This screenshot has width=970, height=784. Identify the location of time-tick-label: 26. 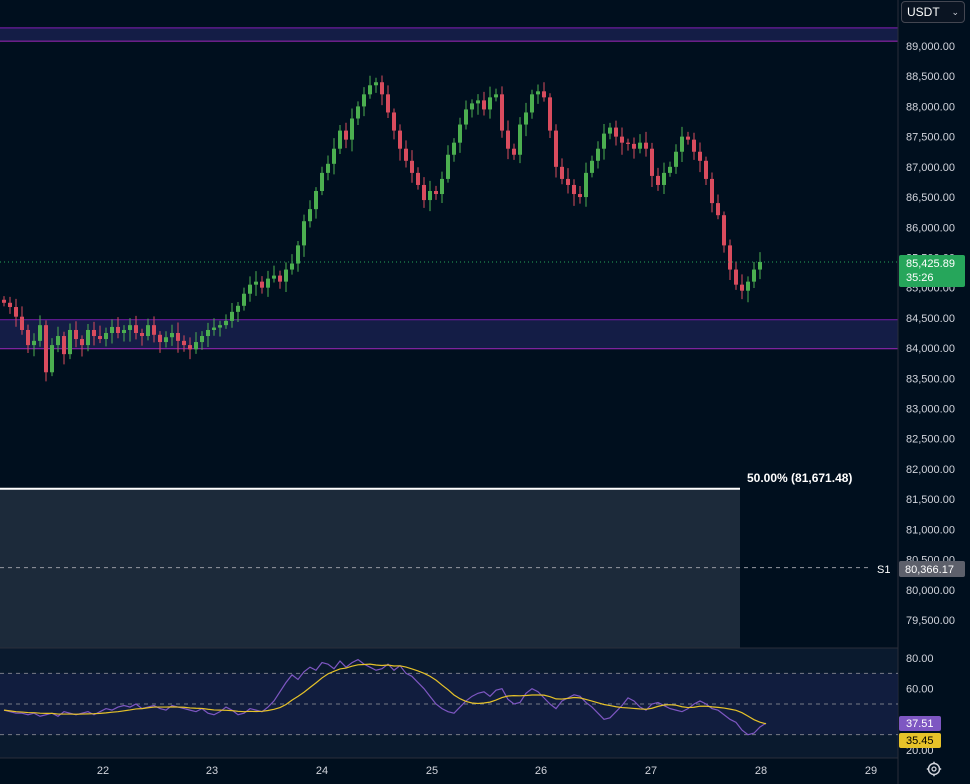
(541, 771).